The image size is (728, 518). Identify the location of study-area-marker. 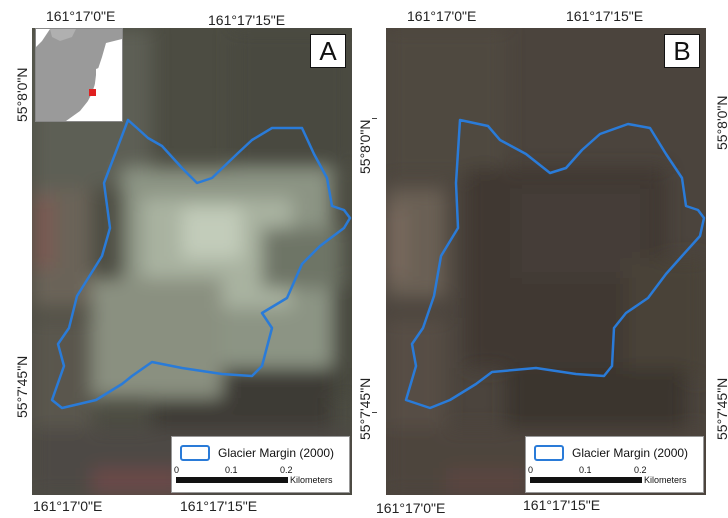
(92, 92).